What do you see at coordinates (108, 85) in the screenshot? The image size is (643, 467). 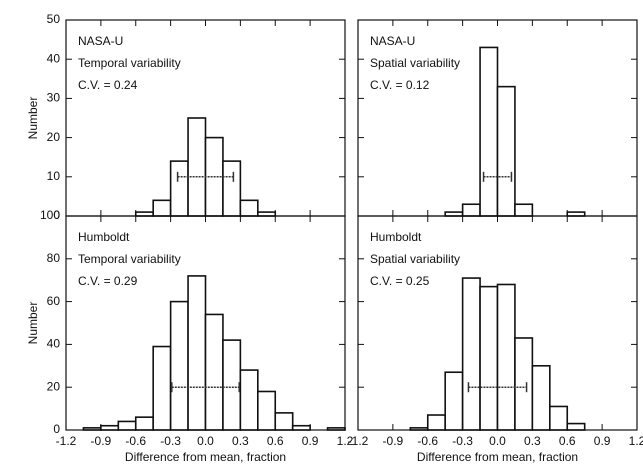 I see `annotation: C.V. = 0.24` at bounding box center [108, 85].